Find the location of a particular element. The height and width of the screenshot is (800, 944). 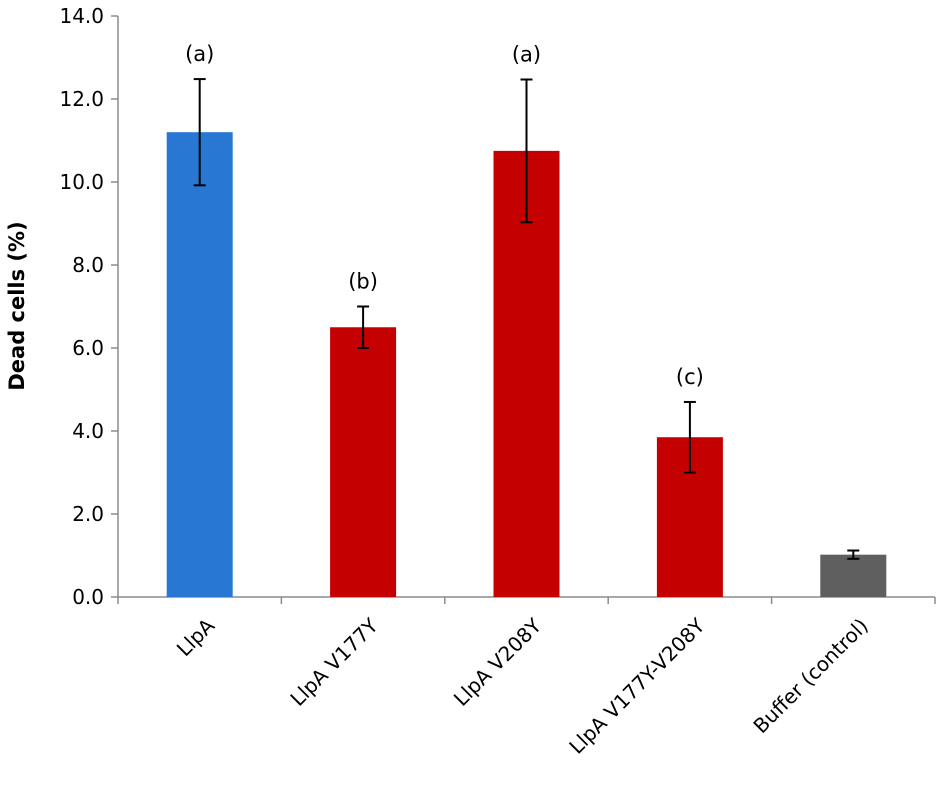

y-tick-label: 8.0 is located at coordinates (88, 265).